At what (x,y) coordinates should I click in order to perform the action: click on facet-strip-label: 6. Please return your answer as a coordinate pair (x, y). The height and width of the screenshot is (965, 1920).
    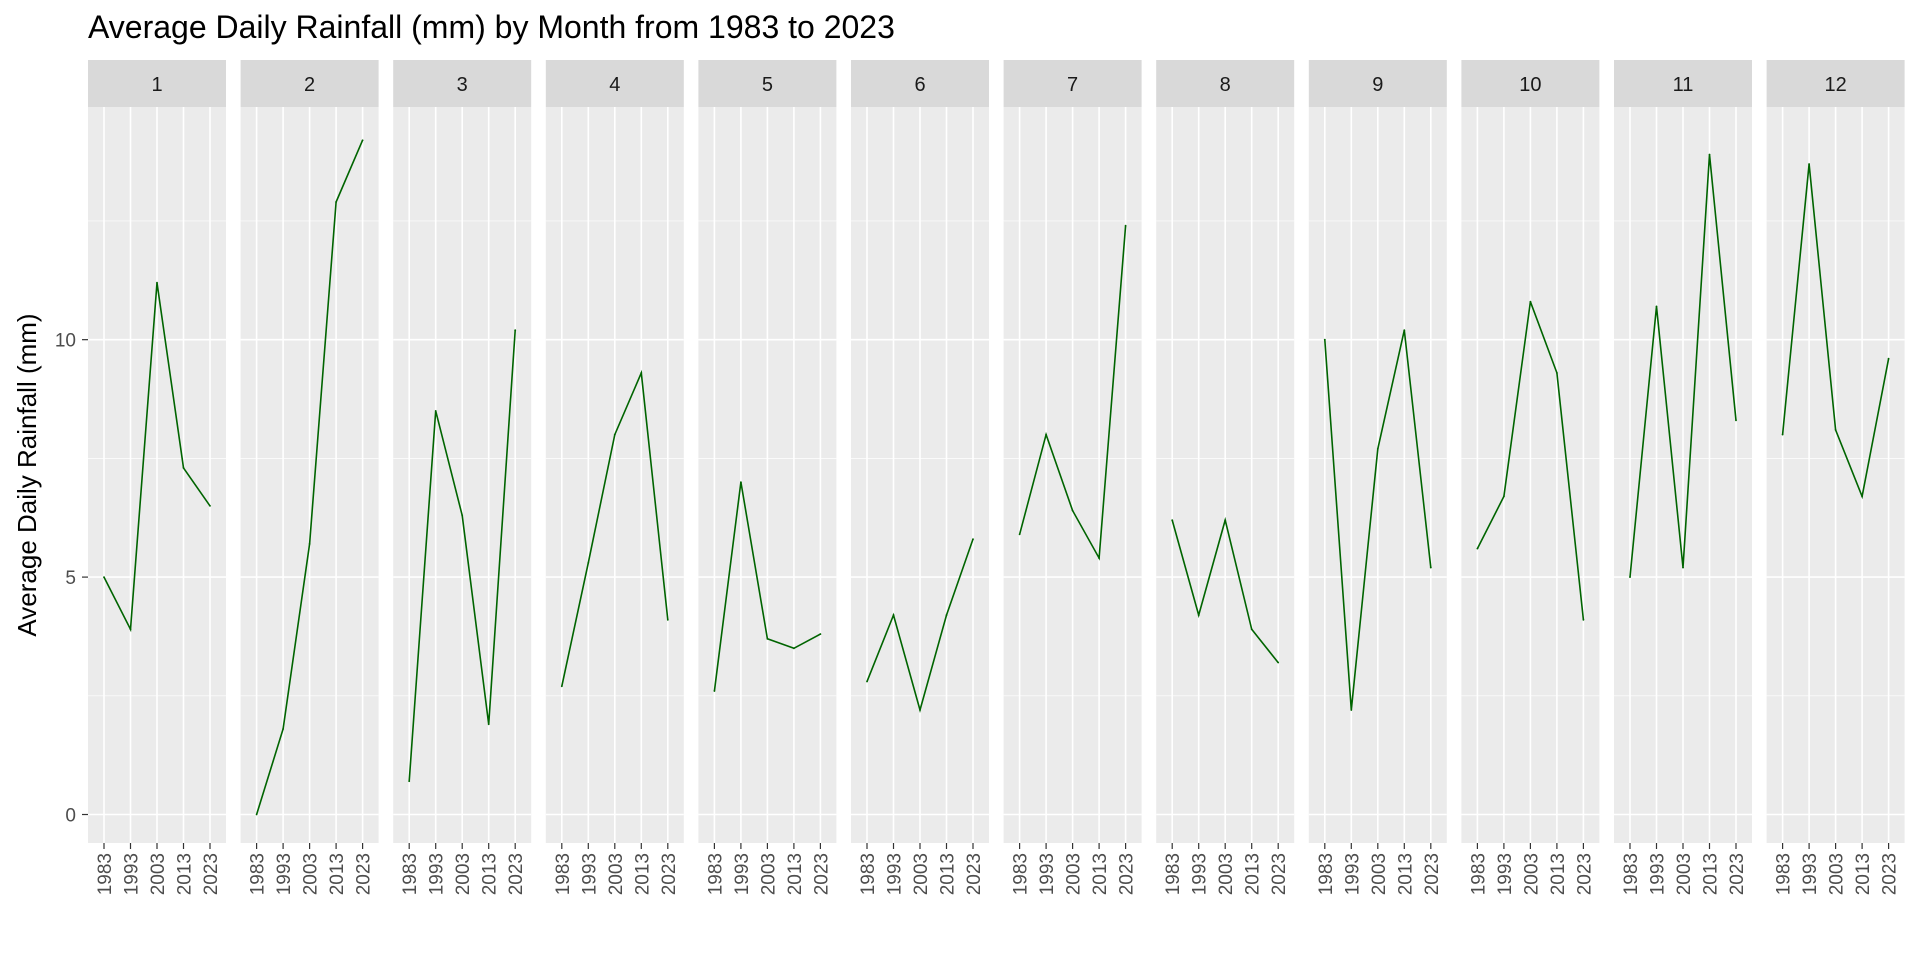
    Looking at the image, I should click on (919, 85).